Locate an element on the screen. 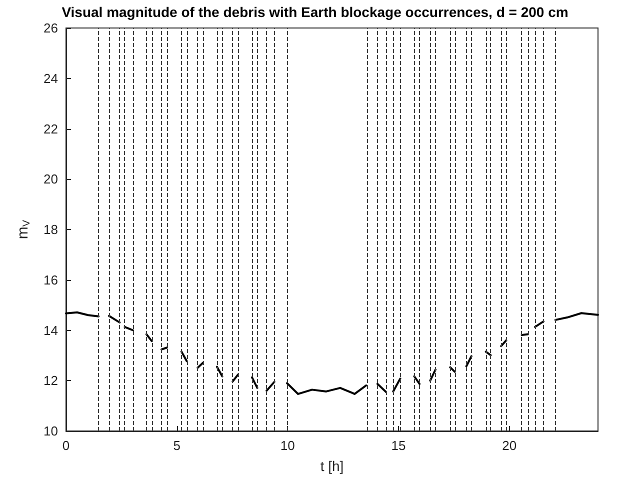  x-axis-title: t [h] is located at coordinates (332, 466).